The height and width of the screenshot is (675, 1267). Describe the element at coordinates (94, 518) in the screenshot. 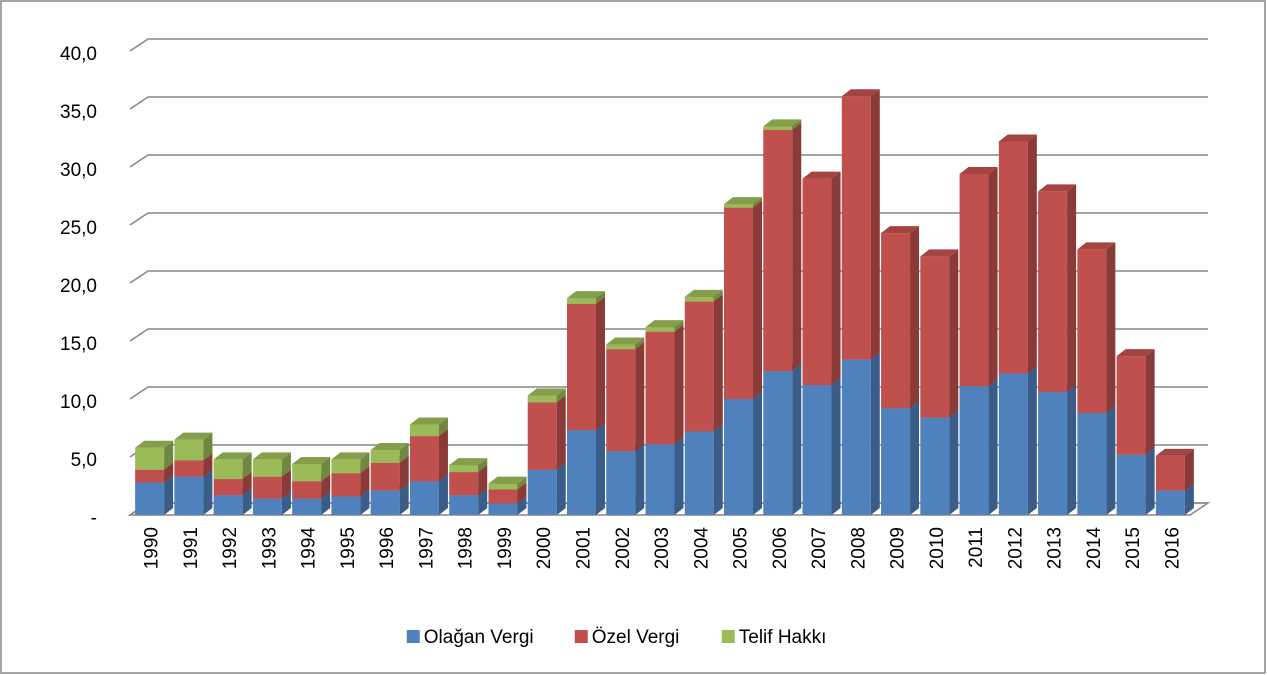

I see `y-tick-label: -` at that location.